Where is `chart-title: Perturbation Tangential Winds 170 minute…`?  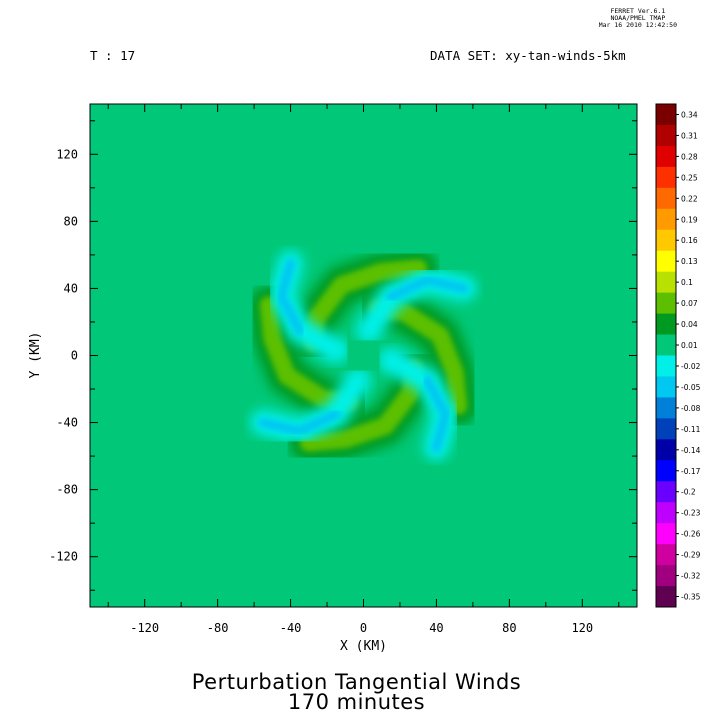
chart-title: Perturbation Tangential Winds 170 minute… is located at coordinates (356, 692).